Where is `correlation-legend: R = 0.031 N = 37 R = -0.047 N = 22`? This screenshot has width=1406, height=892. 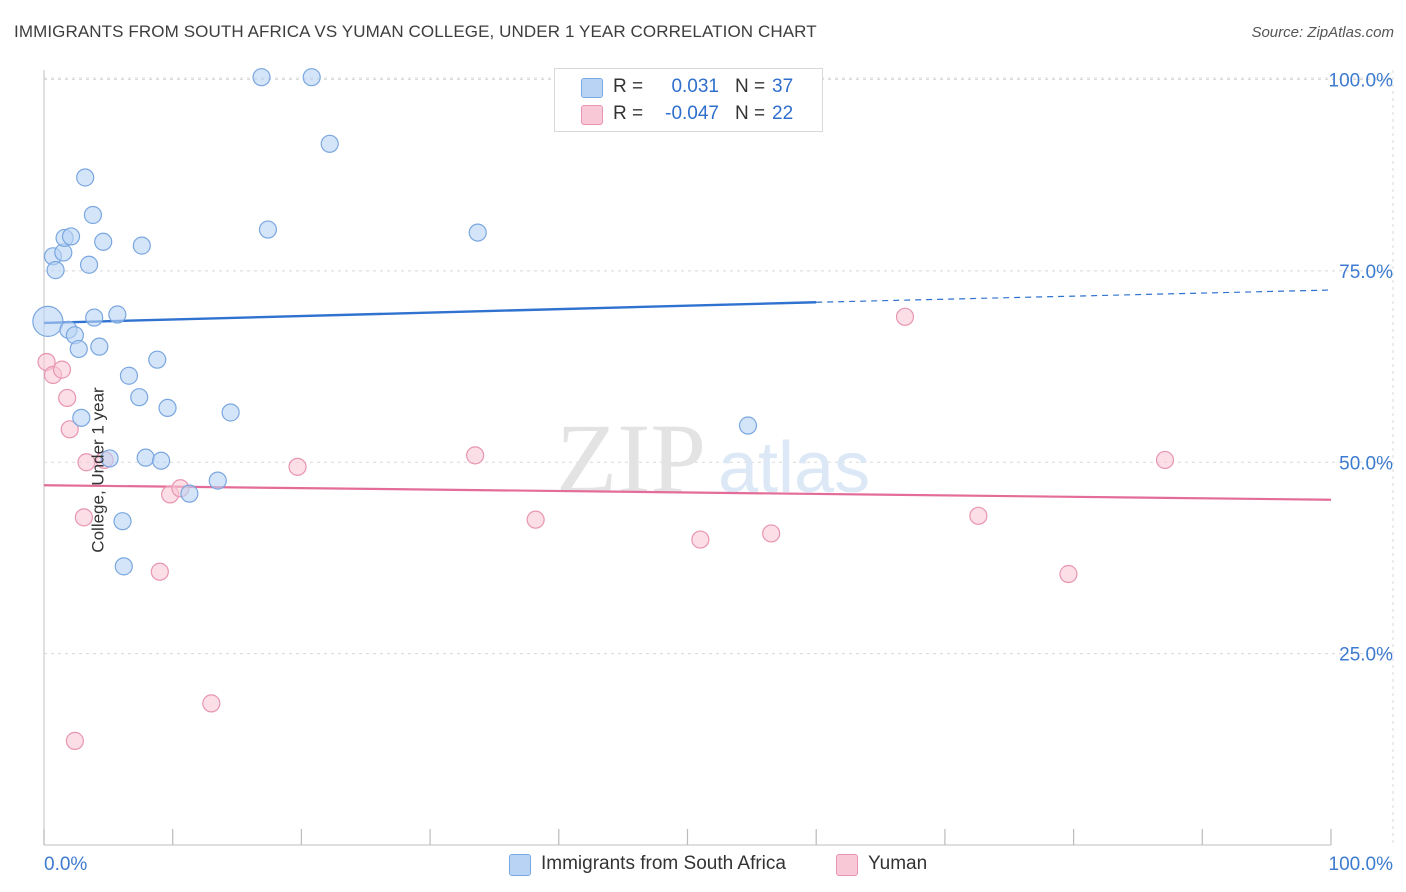 correlation-legend: R = 0.031 N = 37 R = -0.047 N = 22 is located at coordinates (688, 100).